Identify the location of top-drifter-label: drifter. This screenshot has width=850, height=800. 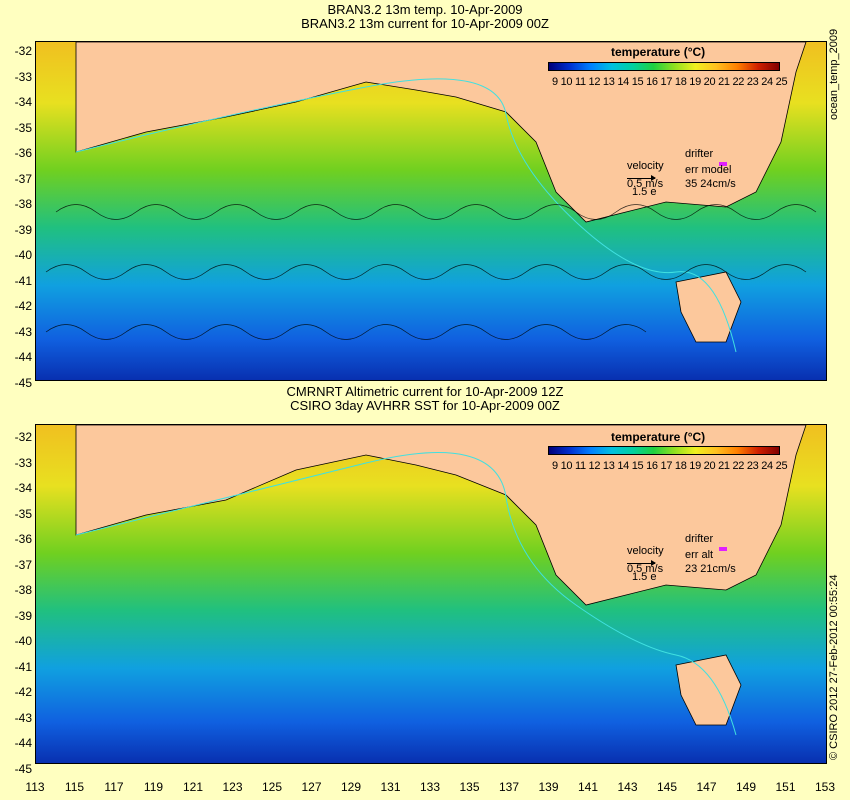
(699, 154).